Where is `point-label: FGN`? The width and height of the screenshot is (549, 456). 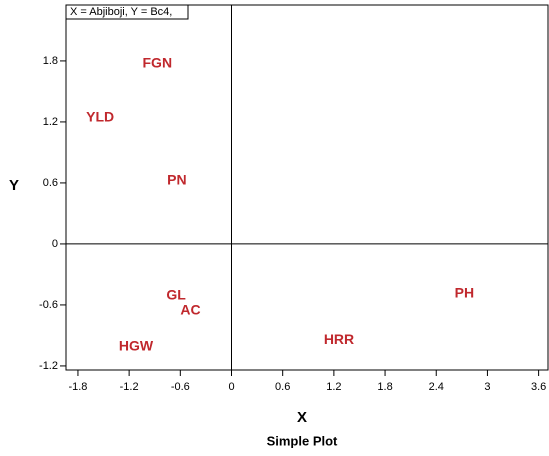
point-label: FGN is located at coordinates (158, 63).